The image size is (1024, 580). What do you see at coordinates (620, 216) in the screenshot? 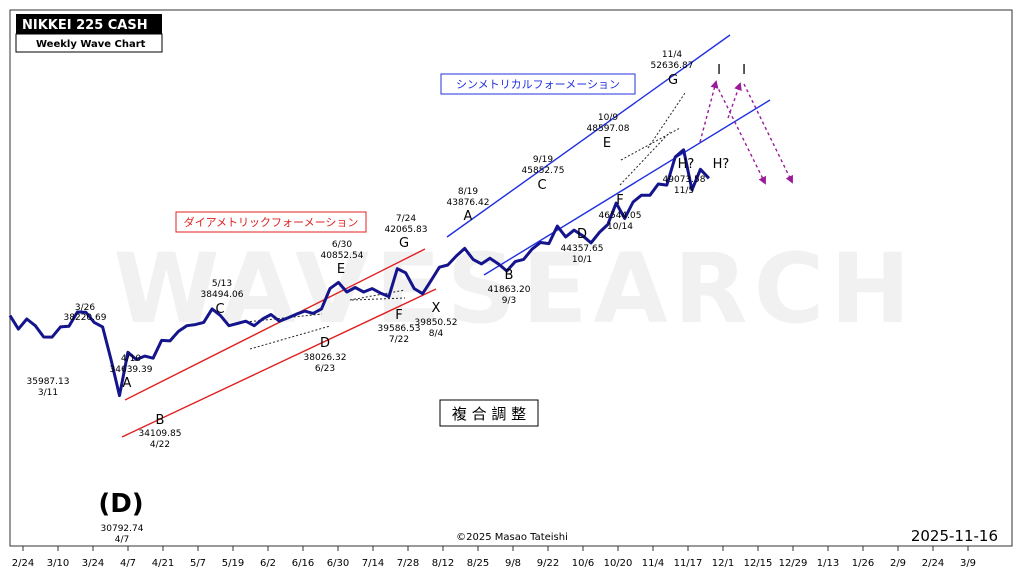
I see `wave-value: 46544.05` at bounding box center [620, 216].